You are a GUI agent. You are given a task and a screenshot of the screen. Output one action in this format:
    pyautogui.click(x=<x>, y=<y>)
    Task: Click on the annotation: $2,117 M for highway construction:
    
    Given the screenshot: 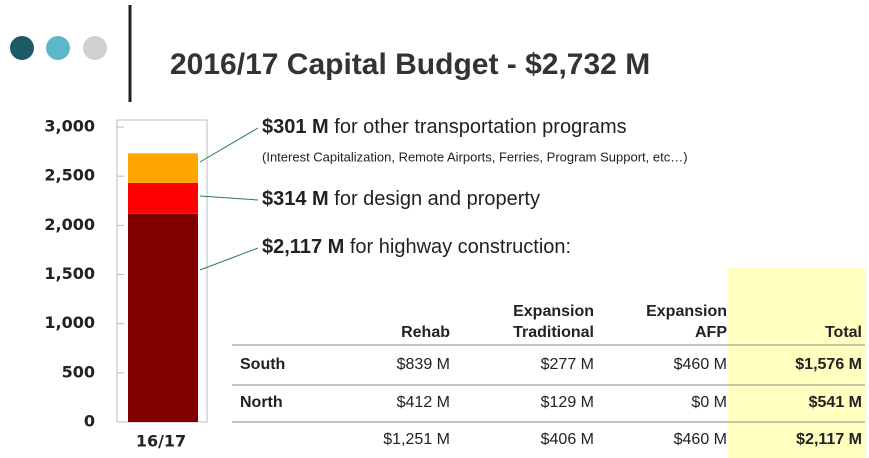 What is the action you would take?
    pyautogui.click(x=416, y=247)
    